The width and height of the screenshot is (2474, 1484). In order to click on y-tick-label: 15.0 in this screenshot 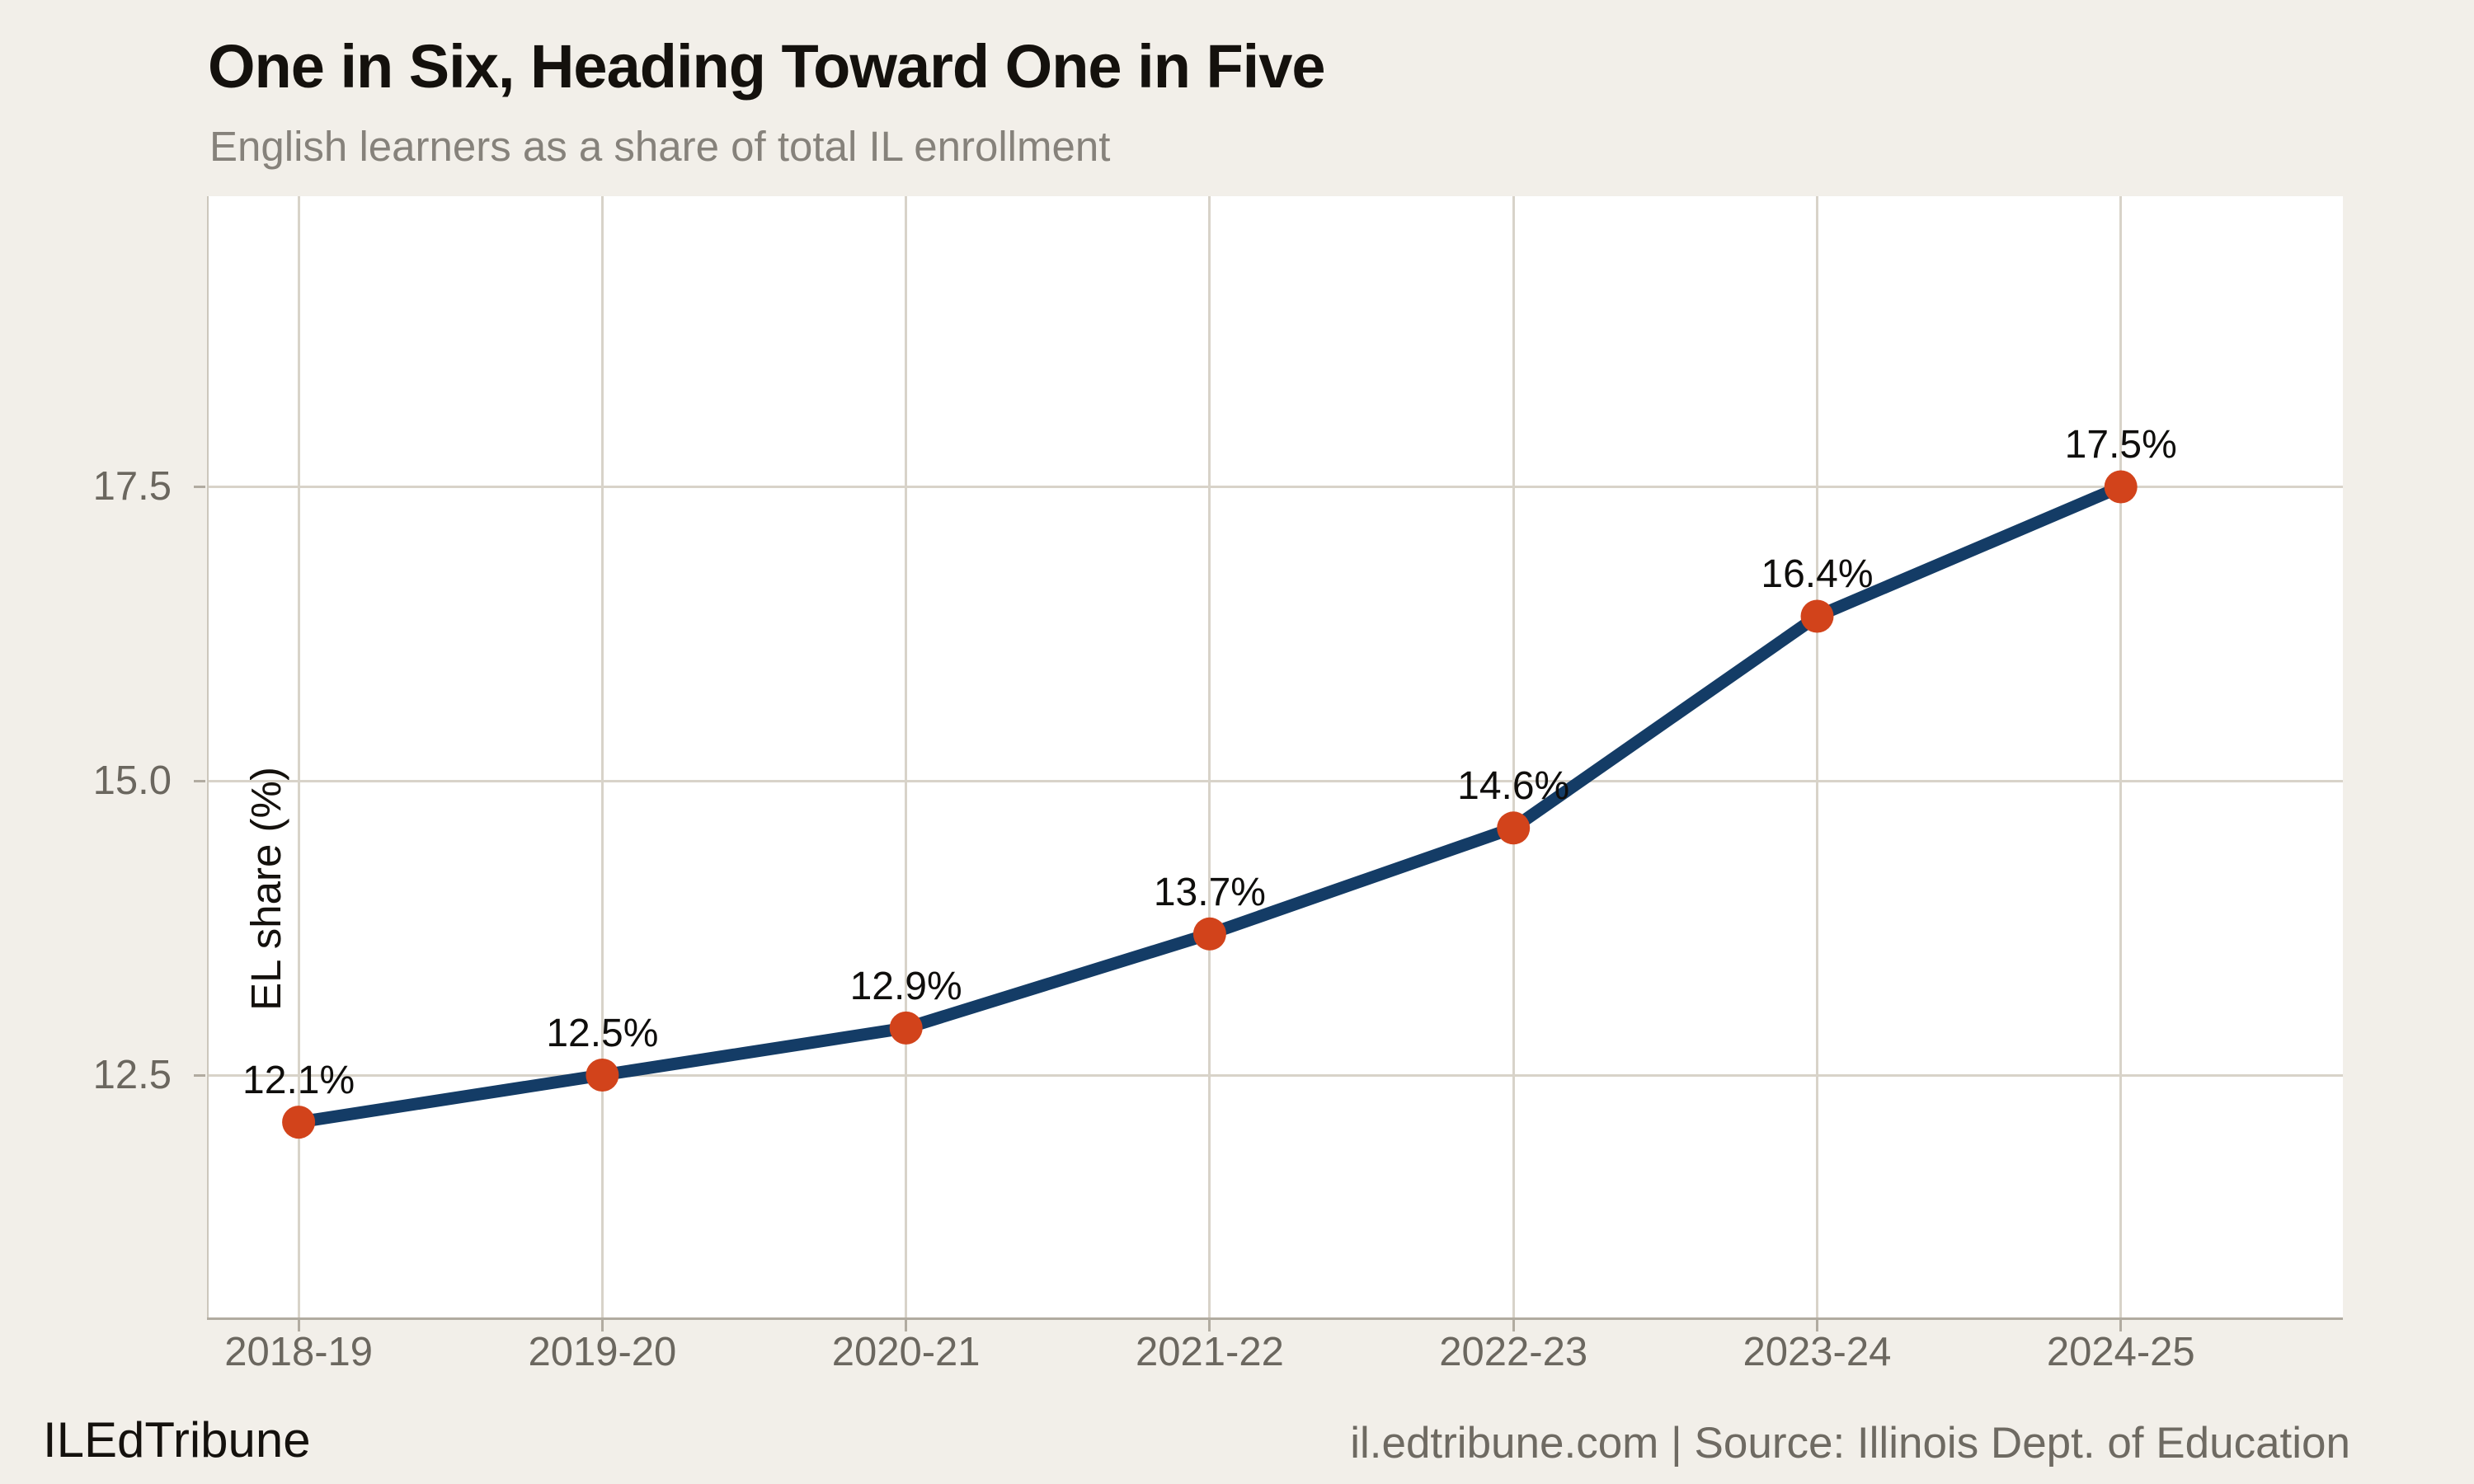, I will do `click(132, 781)`.